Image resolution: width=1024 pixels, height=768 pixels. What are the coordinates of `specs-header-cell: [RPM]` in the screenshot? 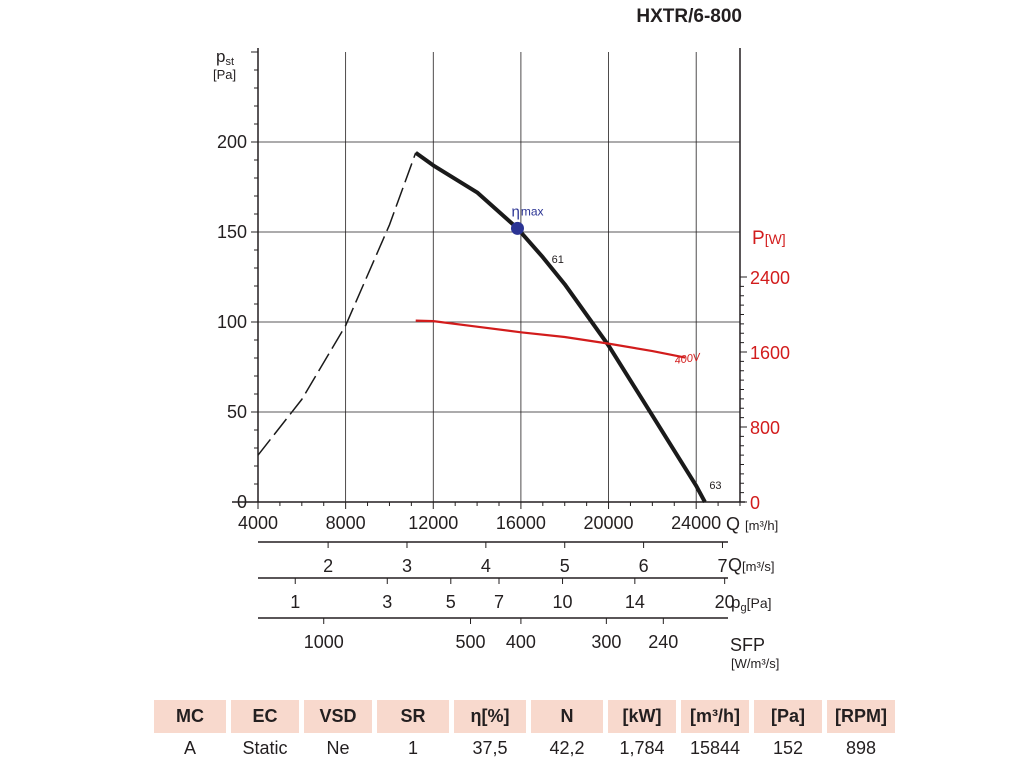 It's located at (861, 716).